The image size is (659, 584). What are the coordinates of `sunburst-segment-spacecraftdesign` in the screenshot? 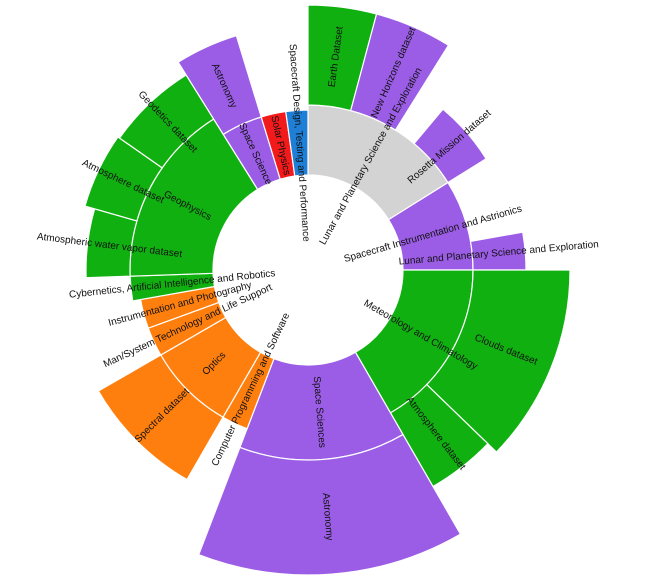 It's located at (297, 143).